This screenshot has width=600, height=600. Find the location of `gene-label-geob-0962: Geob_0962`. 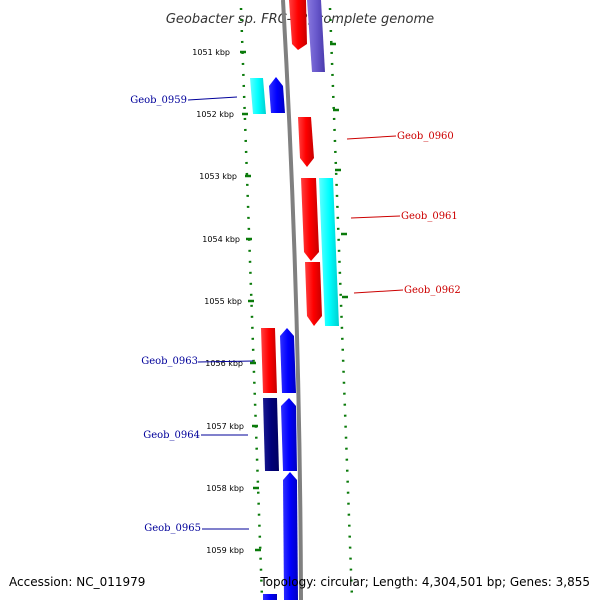

gene-label-geob-0962: Geob_0962 is located at coordinates (432, 290).